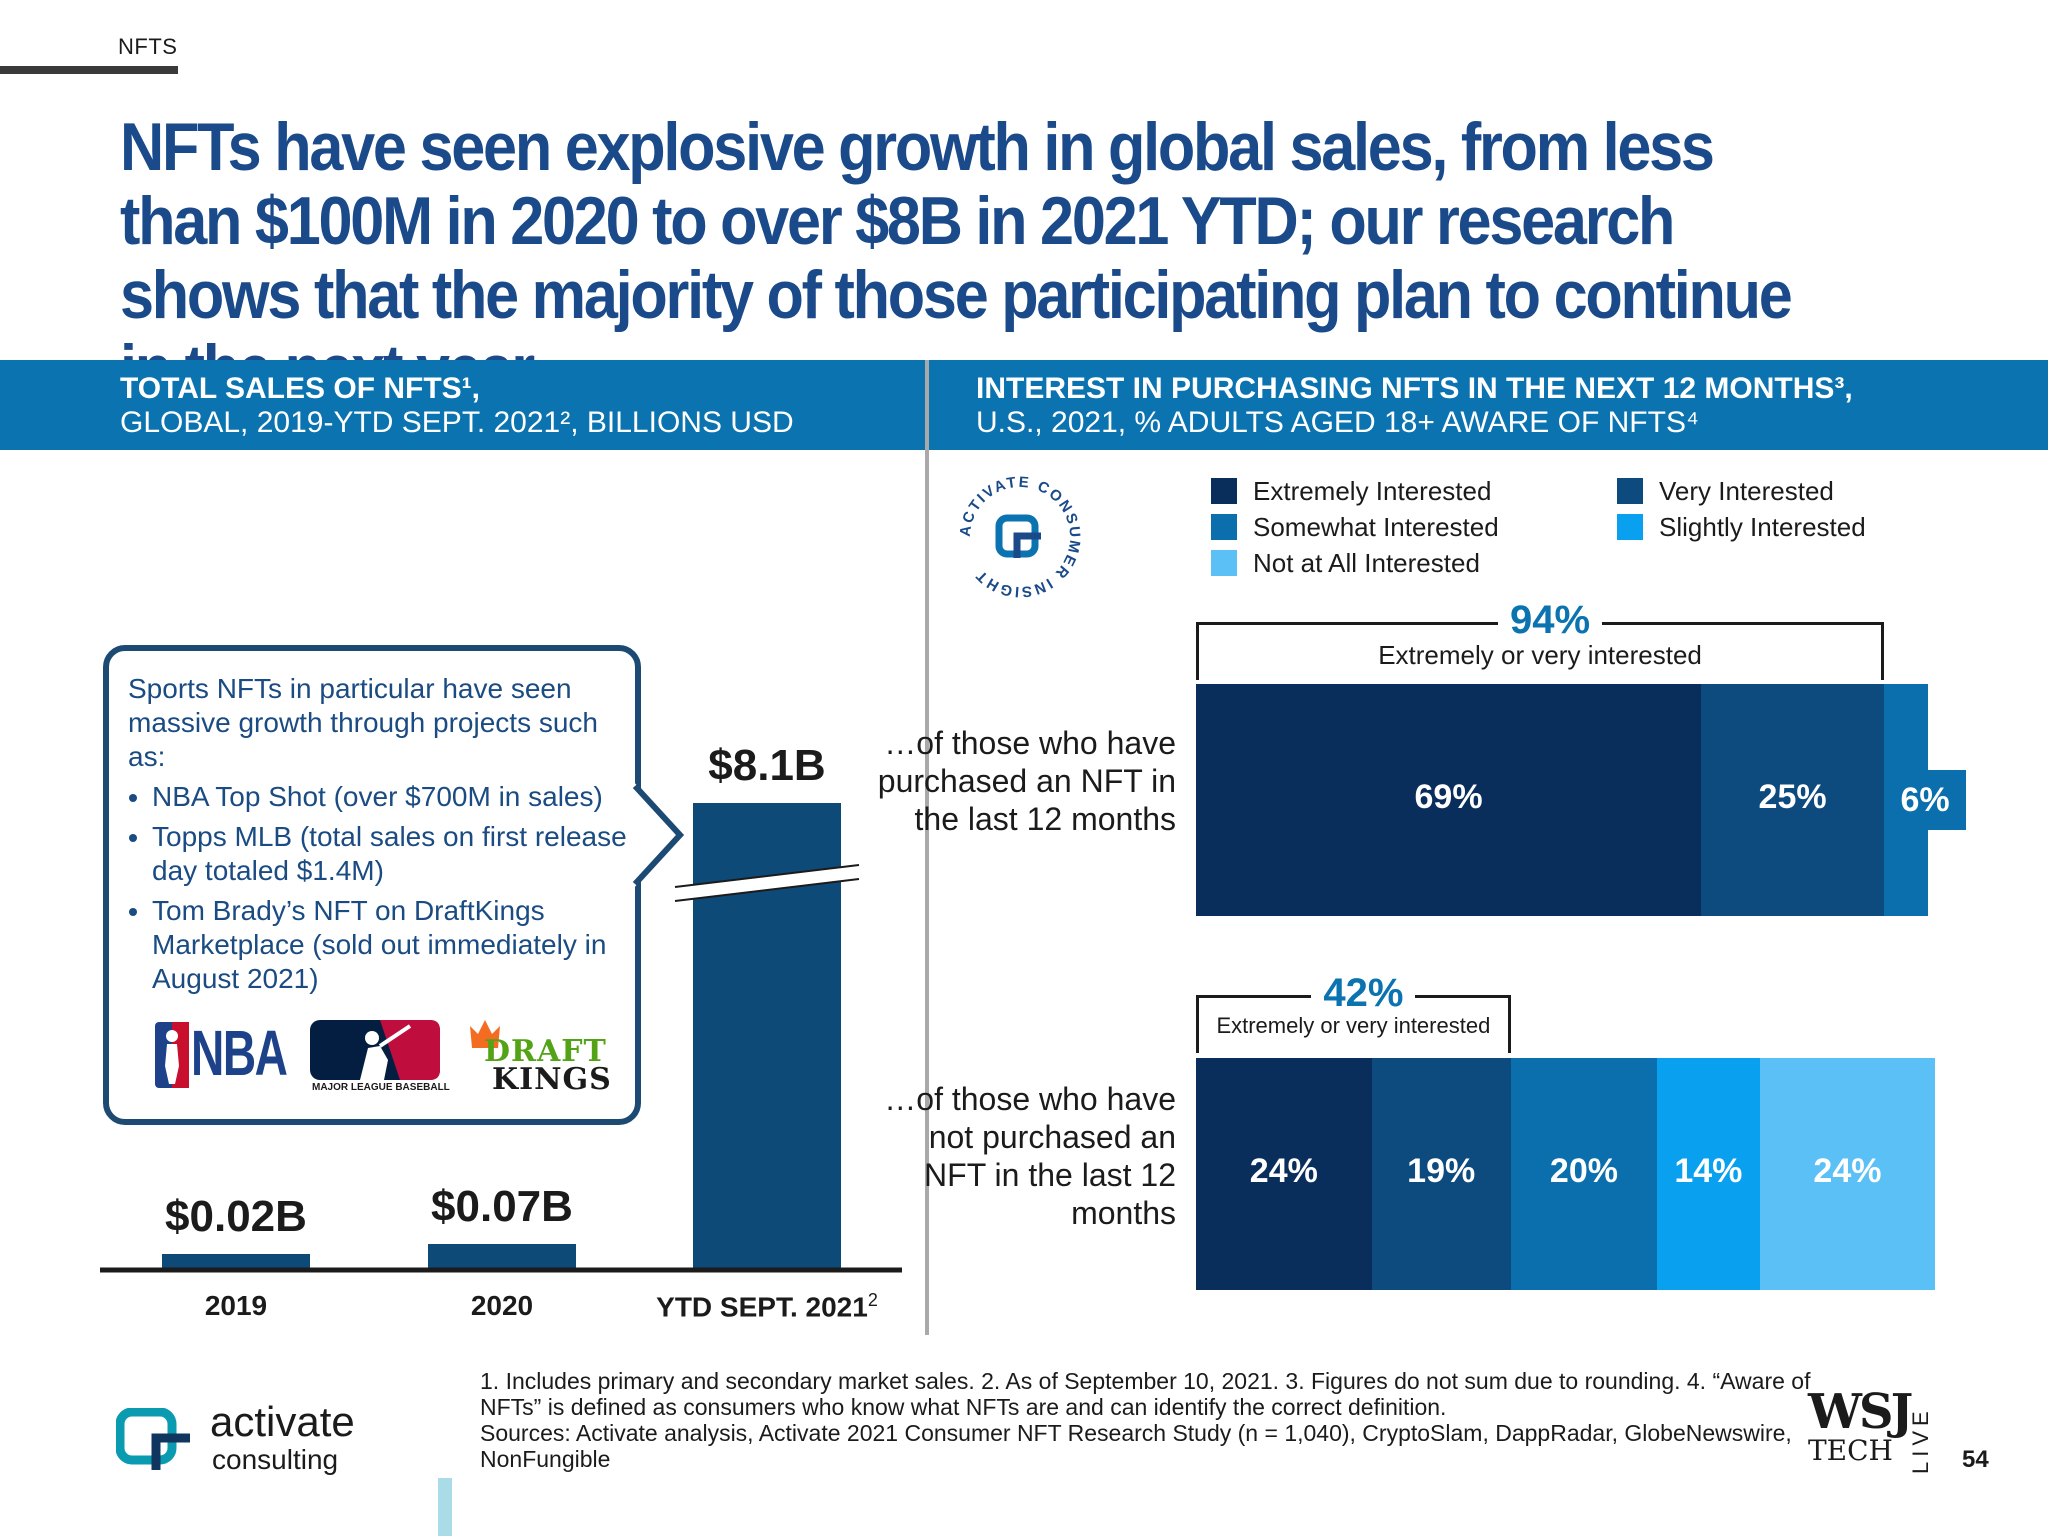  I want to click on legend-label: Extremely Interested, so click(1372, 491).